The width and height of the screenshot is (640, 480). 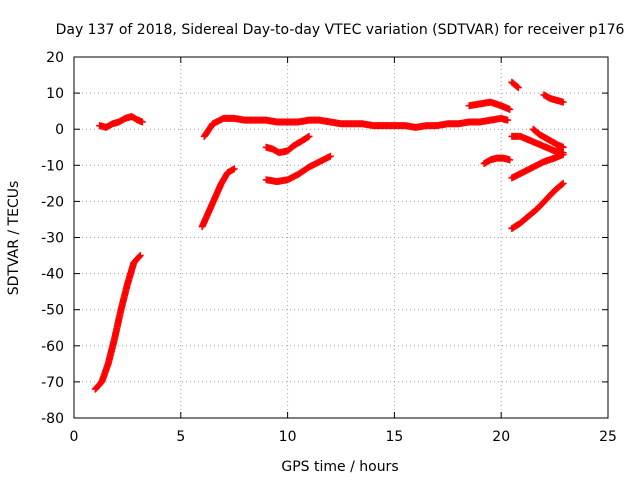 I want to click on y-axis-label: SDTVAR / TECUs, so click(x=14, y=238).